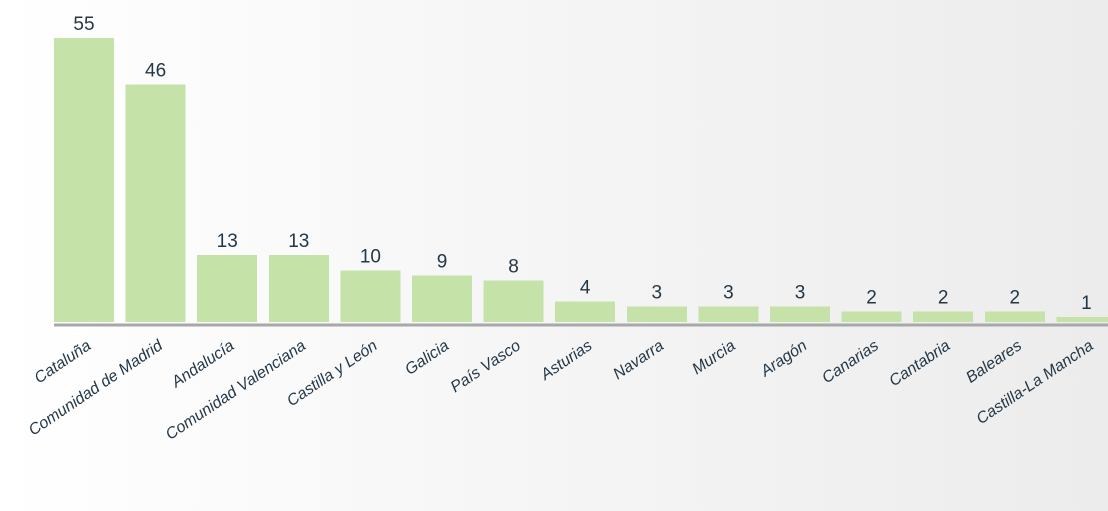 The height and width of the screenshot is (511, 1108). I want to click on category-label: Baleares, so click(994, 361).